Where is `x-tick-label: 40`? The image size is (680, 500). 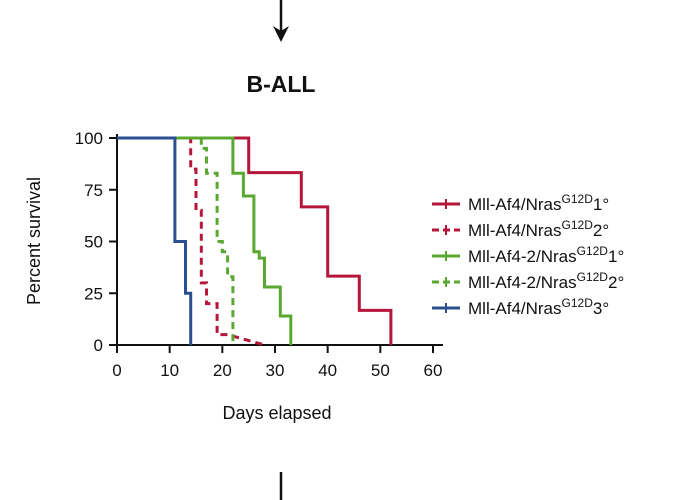 x-tick-label: 40 is located at coordinates (327, 370).